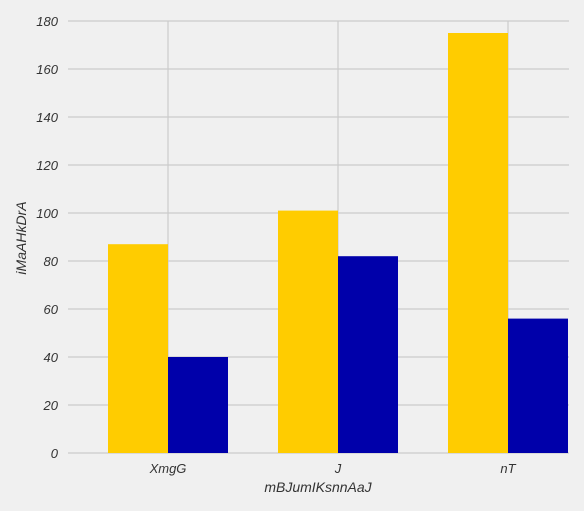  Describe the element at coordinates (51, 405) in the screenshot. I see `y-tick-label: 20` at that location.